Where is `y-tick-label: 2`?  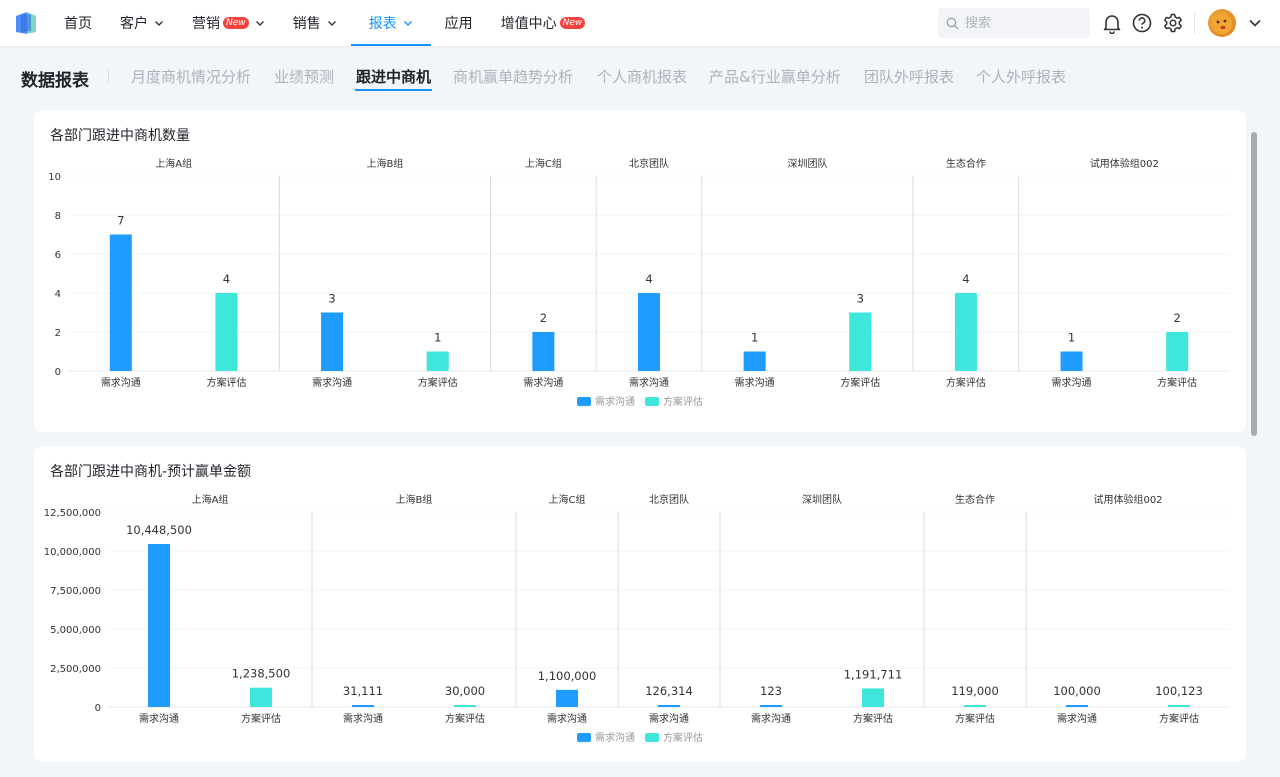 y-tick-label: 2 is located at coordinates (58, 333).